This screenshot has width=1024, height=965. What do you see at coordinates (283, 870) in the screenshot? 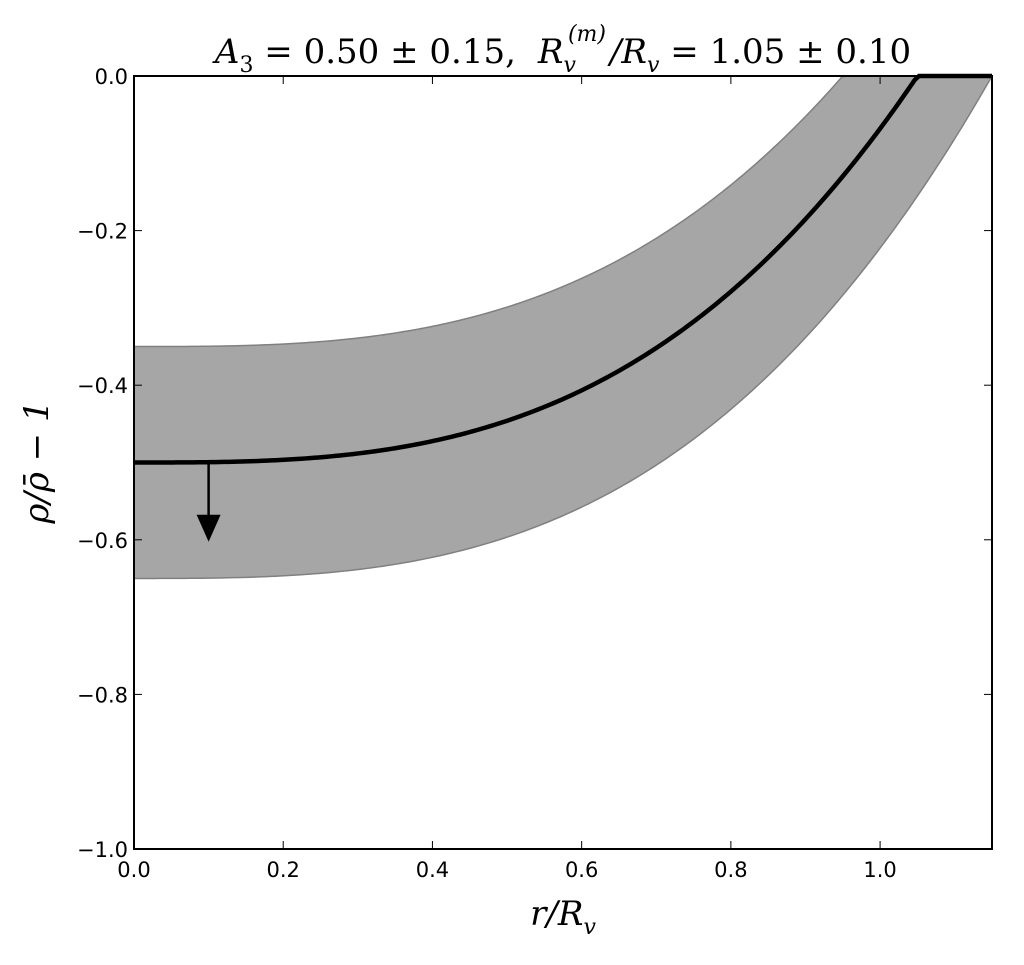
I see `x-tick-label: 0.2` at bounding box center [283, 870].